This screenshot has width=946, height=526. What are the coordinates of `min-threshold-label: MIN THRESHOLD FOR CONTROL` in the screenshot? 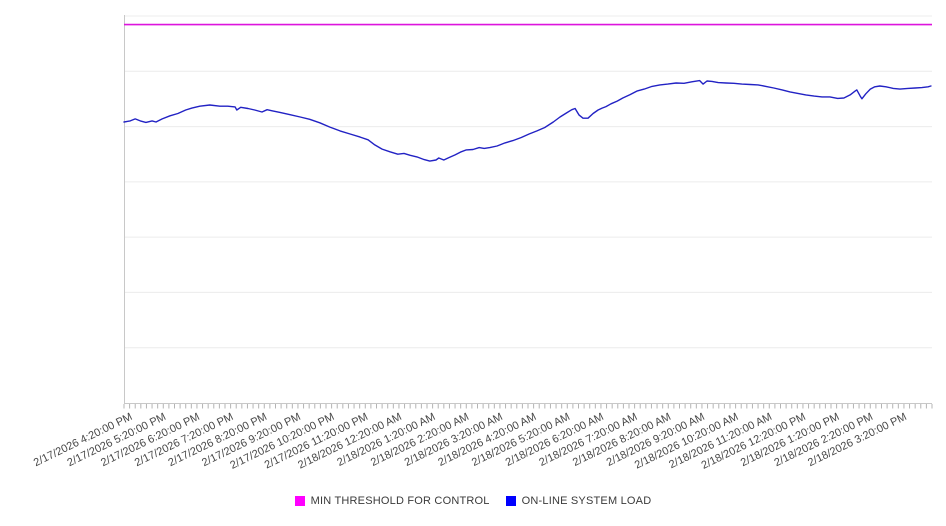 It's located at (400, 501).